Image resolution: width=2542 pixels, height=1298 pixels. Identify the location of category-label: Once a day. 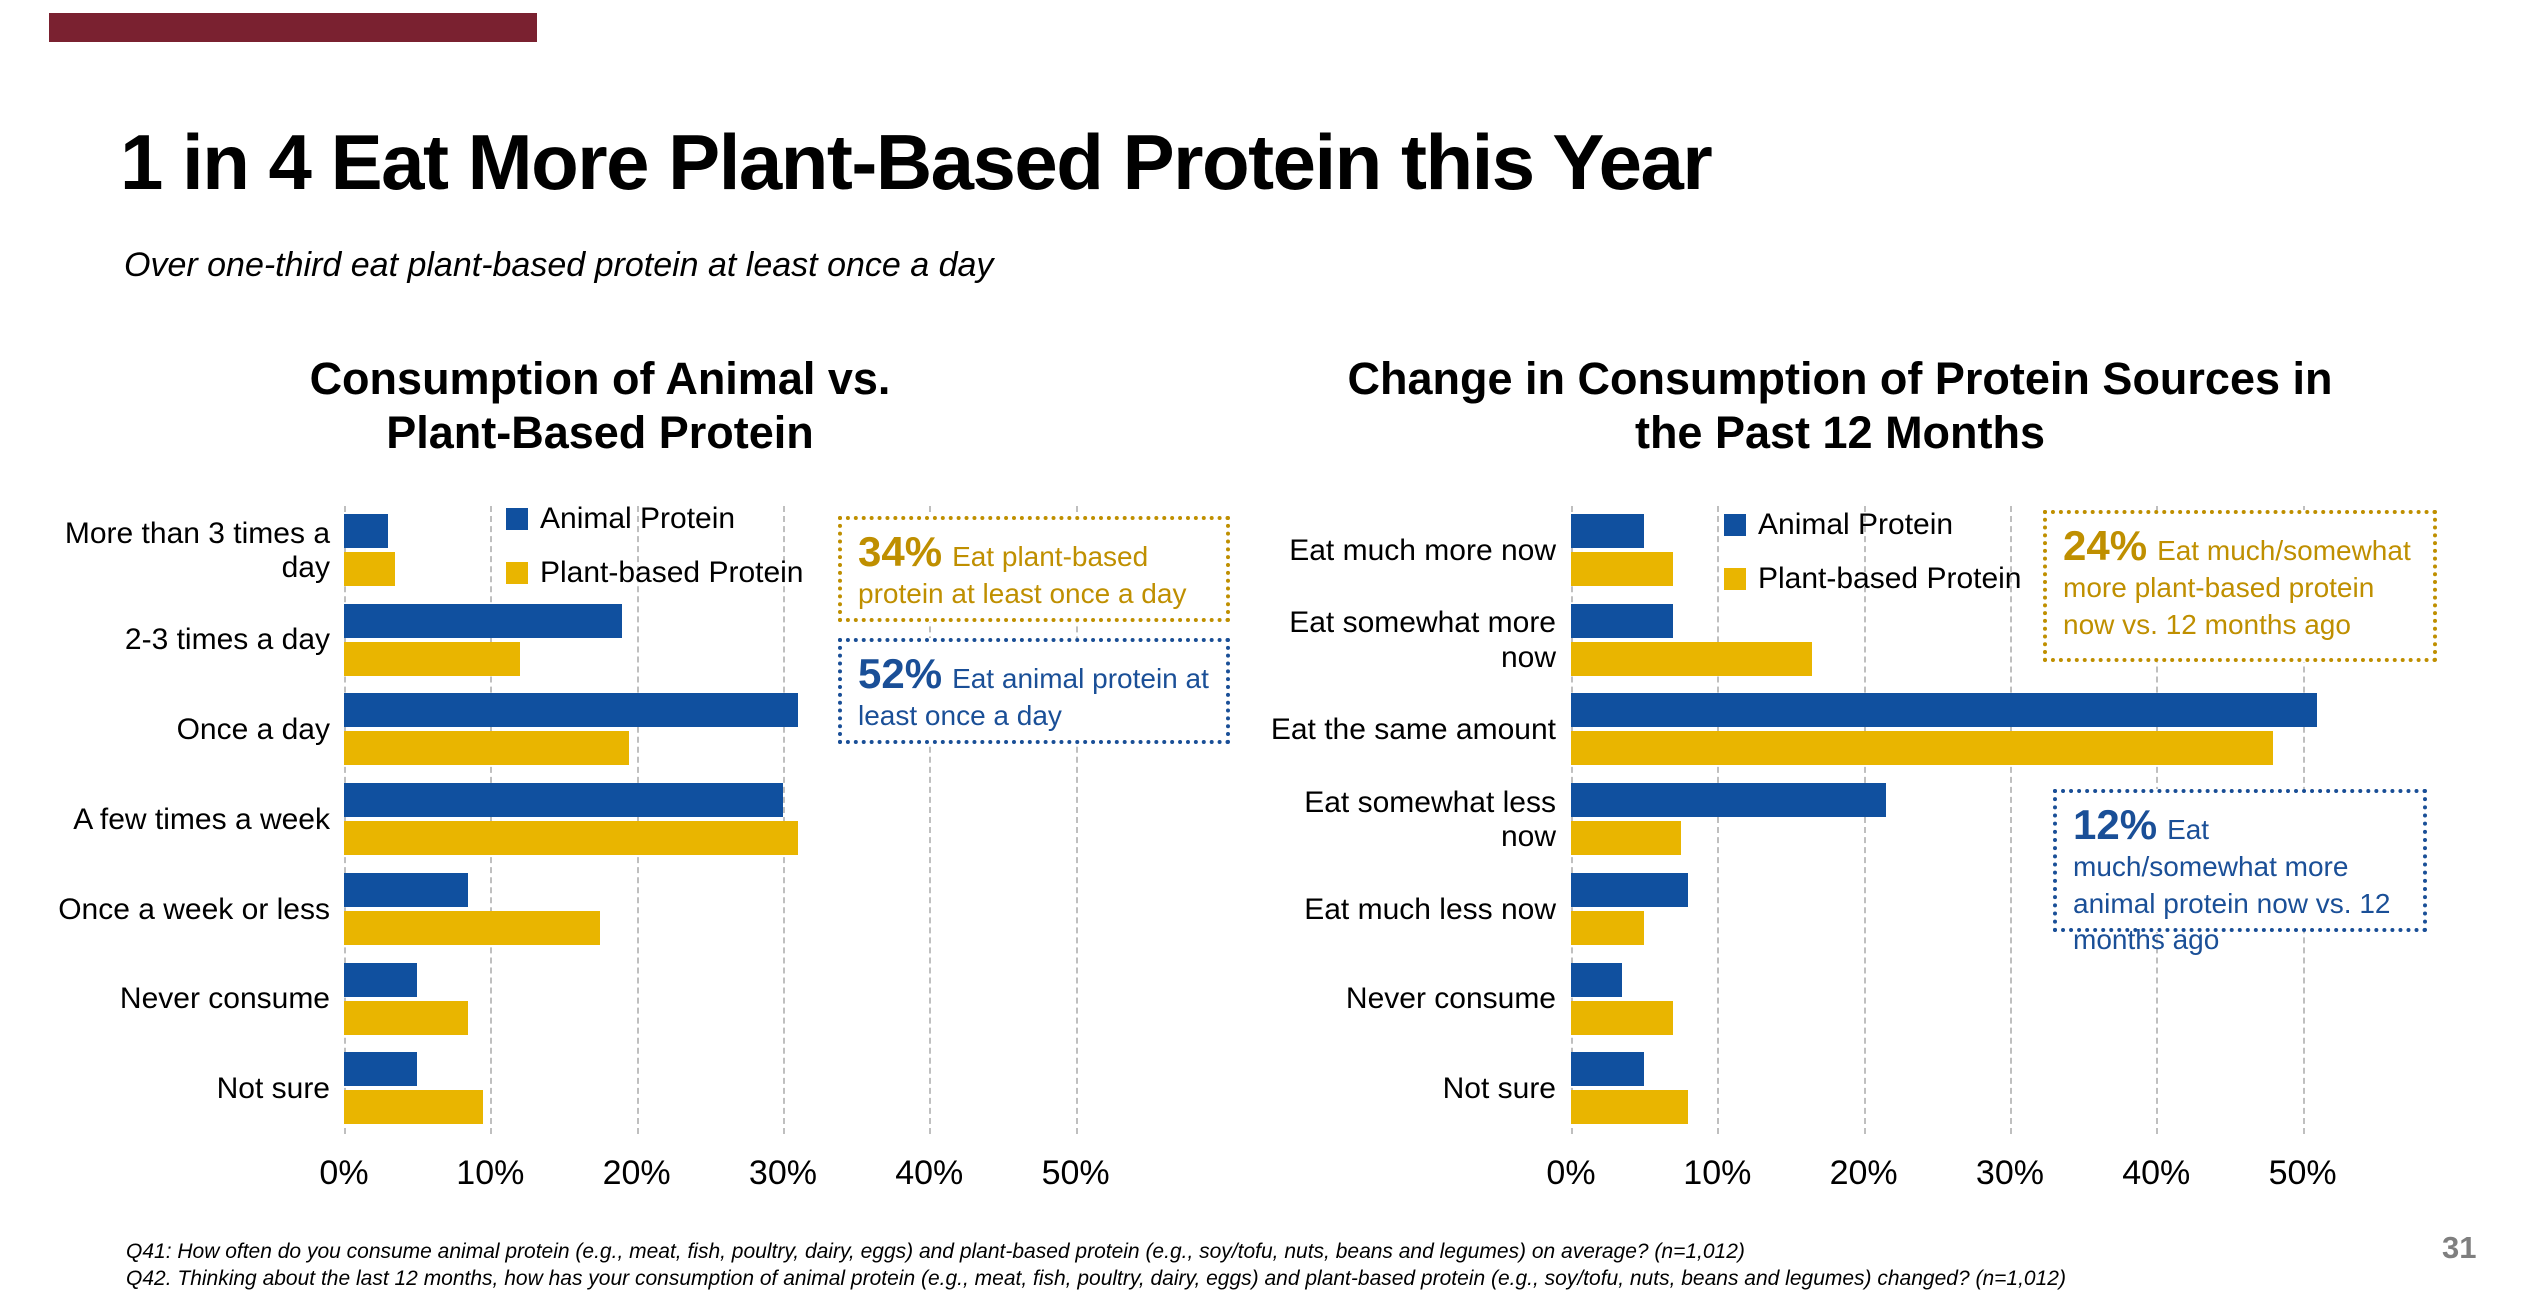
(253, 730).